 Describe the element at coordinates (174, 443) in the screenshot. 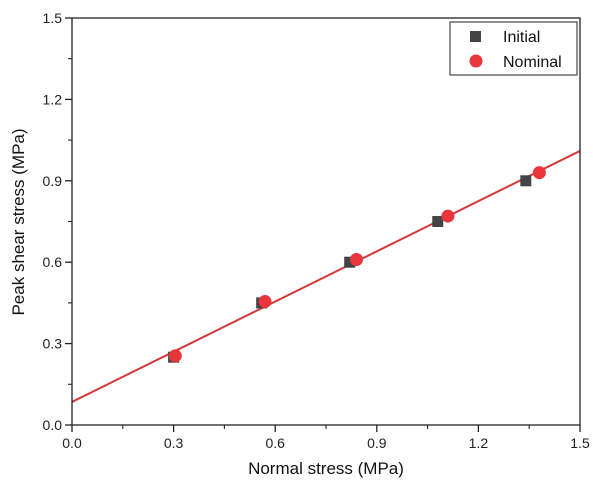

I see `x-tick-label: 0.3` at that location.